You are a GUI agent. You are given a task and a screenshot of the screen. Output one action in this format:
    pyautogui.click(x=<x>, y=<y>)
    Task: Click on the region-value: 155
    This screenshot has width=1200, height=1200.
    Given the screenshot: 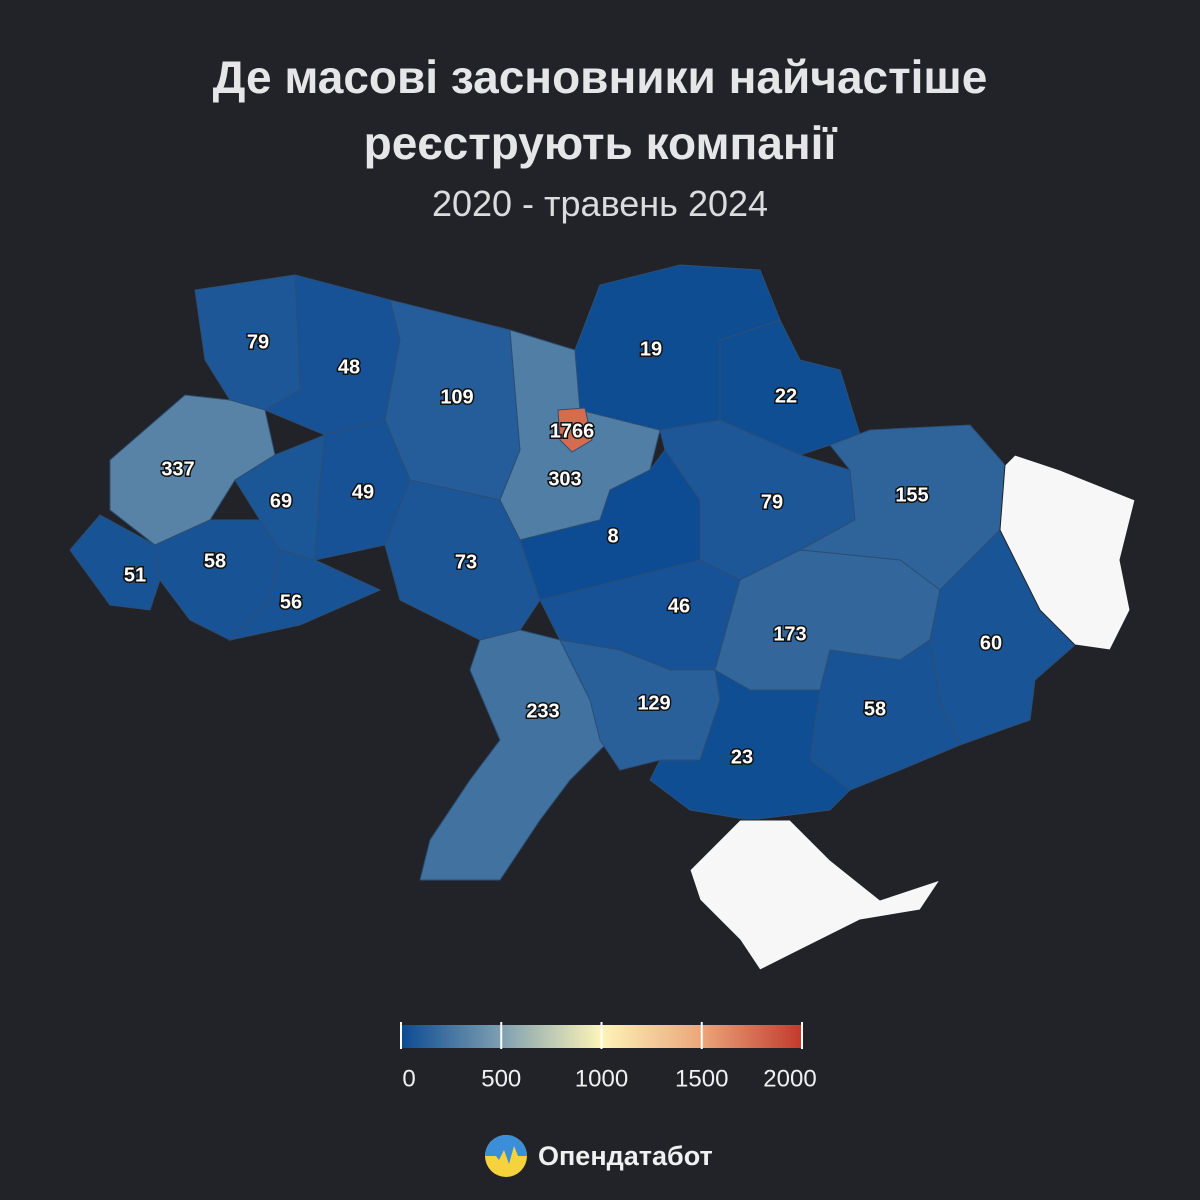 What is the action you would take?
    pyautogui.click(x=911, y=495)
    